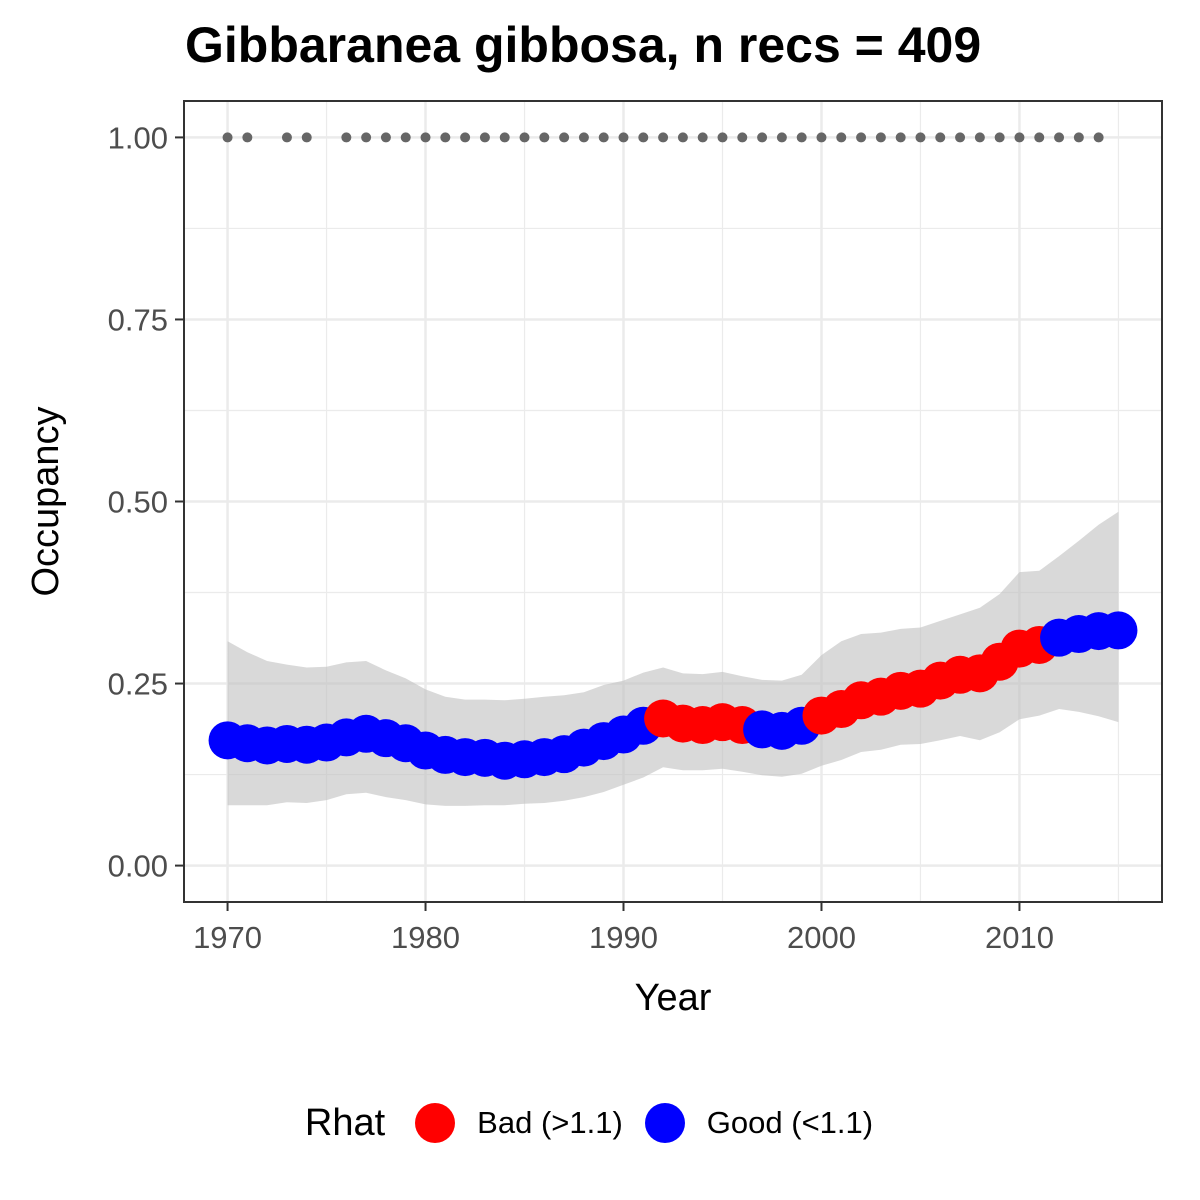  Describe the element at coordinates (138, 684) in the screenshot. I see `y-tick-label: 0.25` at that location.